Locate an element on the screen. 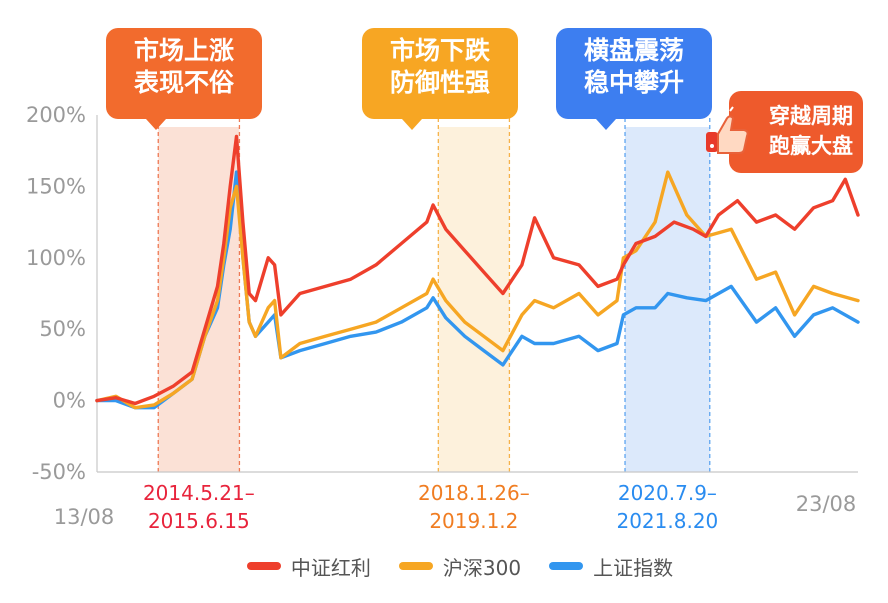  legend-label: 上证指数 is located at coordinates (633, 567).